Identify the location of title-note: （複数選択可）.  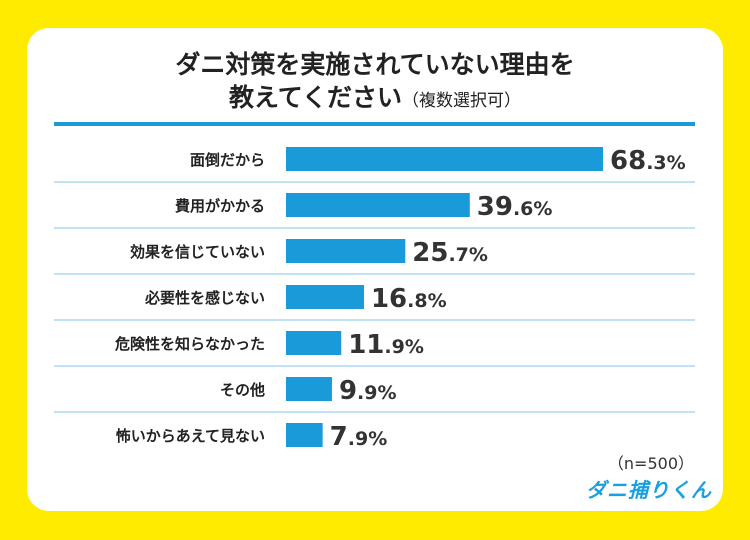
(461, 101).